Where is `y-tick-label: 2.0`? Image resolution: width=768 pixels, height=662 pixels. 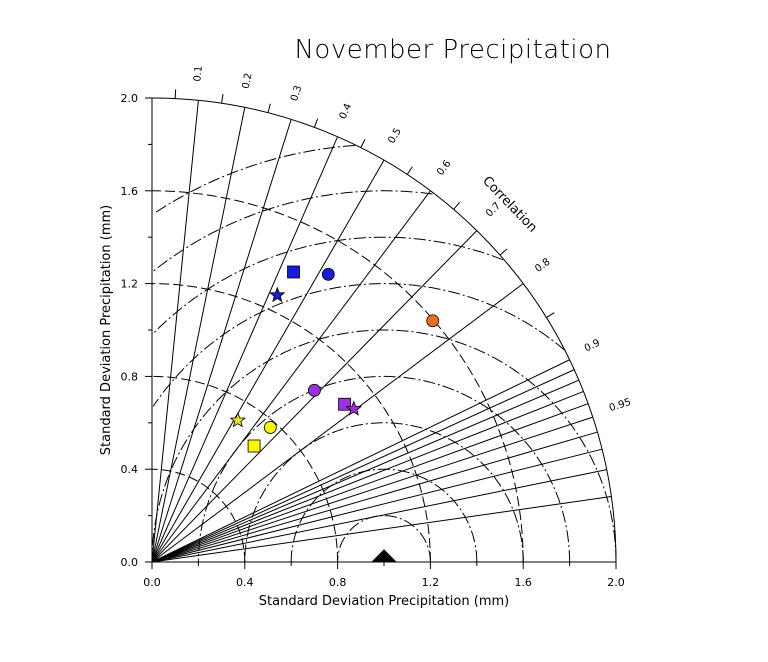 y-tick-label: 2.0 is located at coordinates (130, 98).